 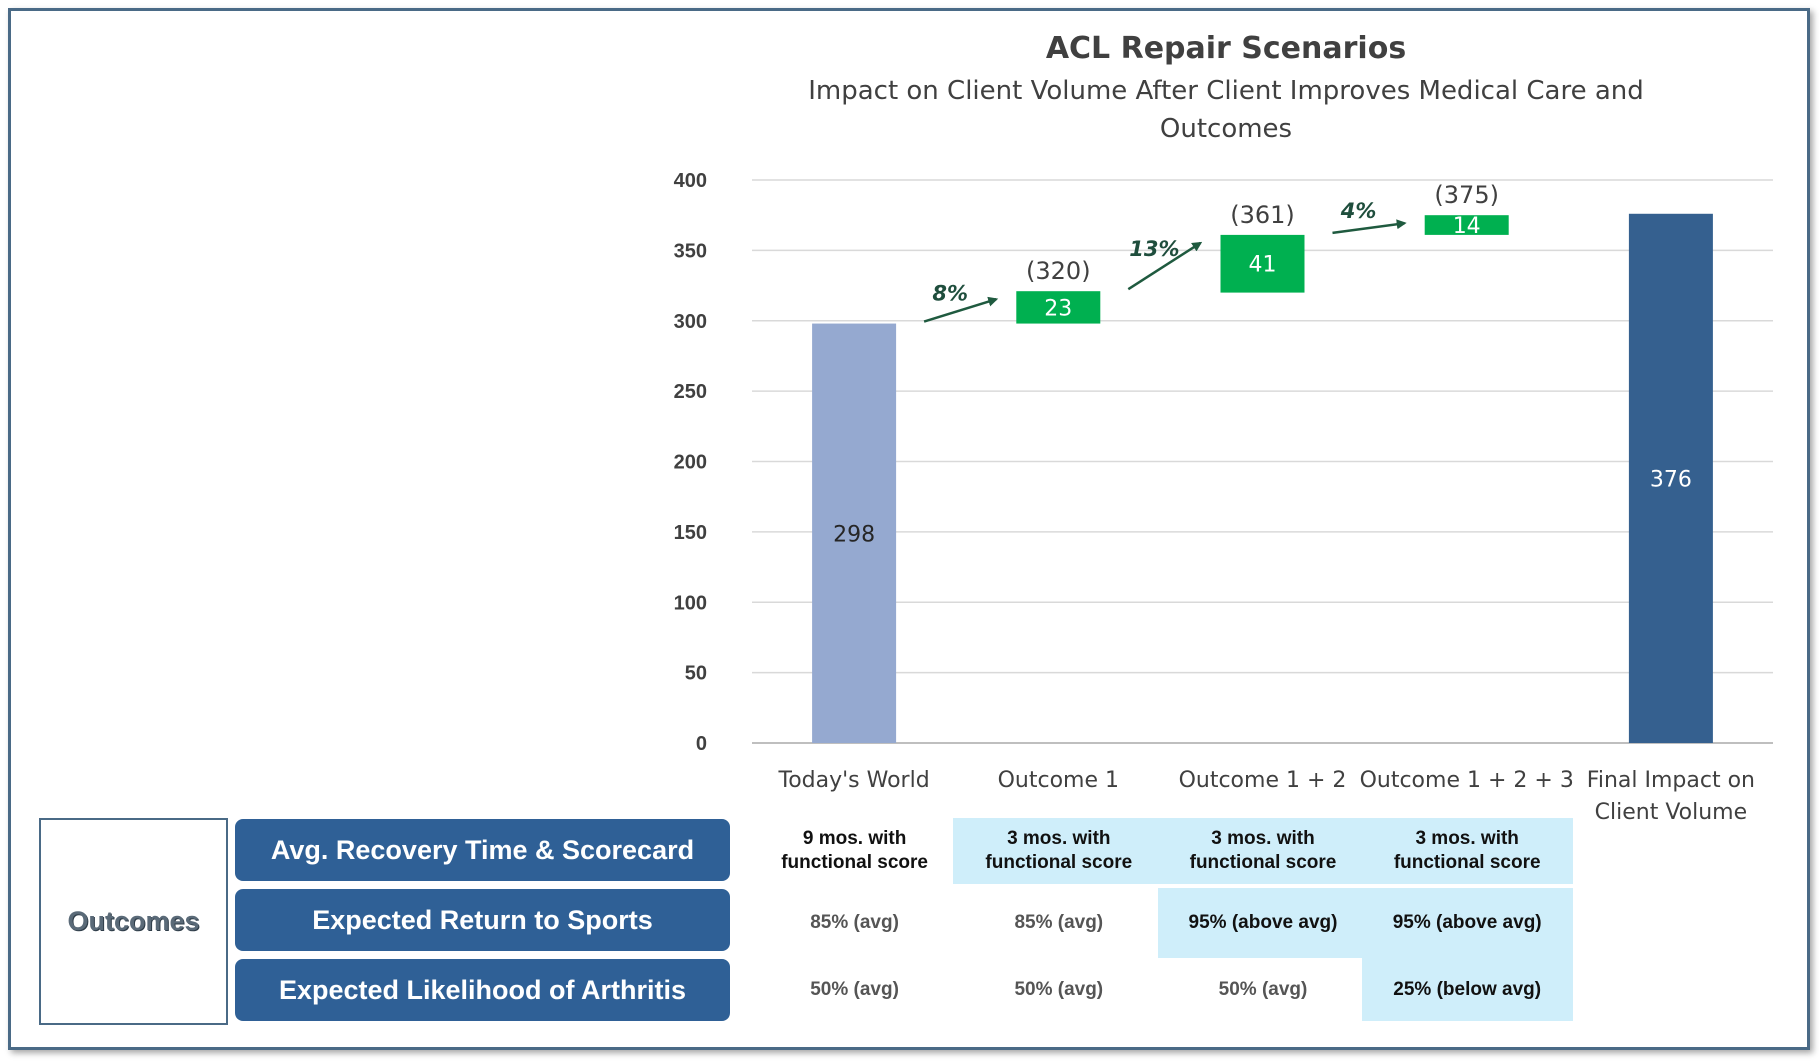 What do you see at coordinates (1226, 48) in the screenshot?
I see `chart-title: ACL Repair Scenarios` at bounding box center [1226, 48].